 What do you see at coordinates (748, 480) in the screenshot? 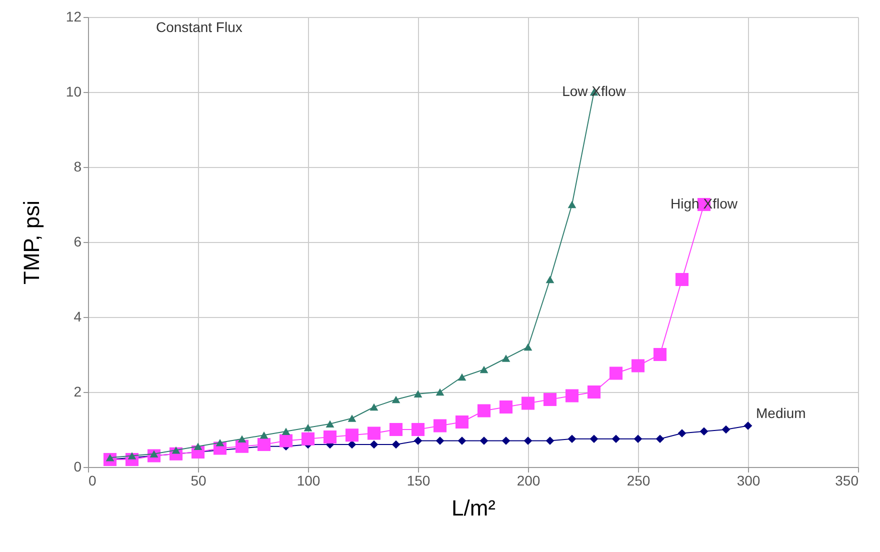
I see `x-tick-label: 300` at bounding box center [748, 480].